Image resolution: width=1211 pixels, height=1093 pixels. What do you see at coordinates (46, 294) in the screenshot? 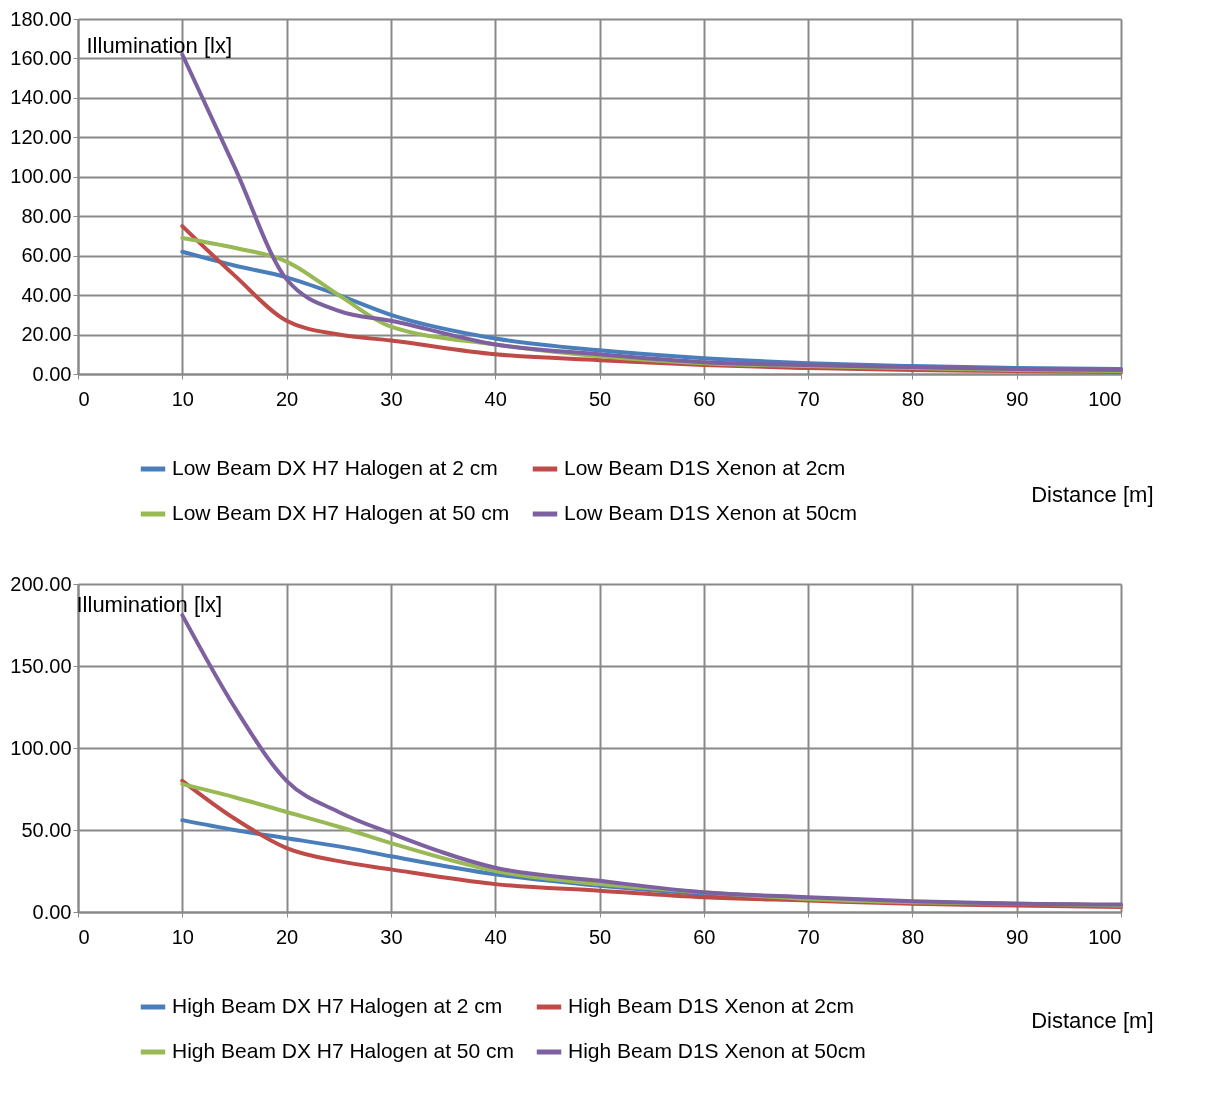
I see `y-tick-label: 40.00` at bounding box center [46, 294].